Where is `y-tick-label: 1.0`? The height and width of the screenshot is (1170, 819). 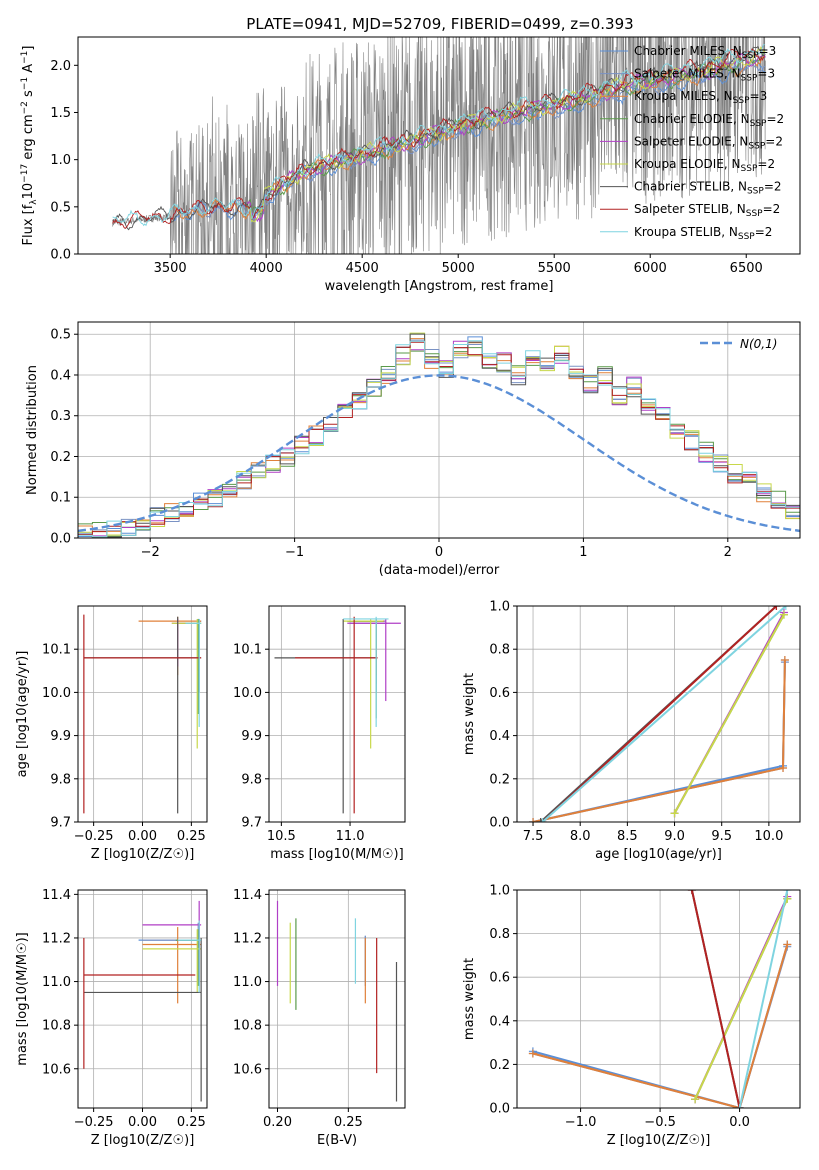
y-tick-label: 1.0 is located at coordinates (60, 160).